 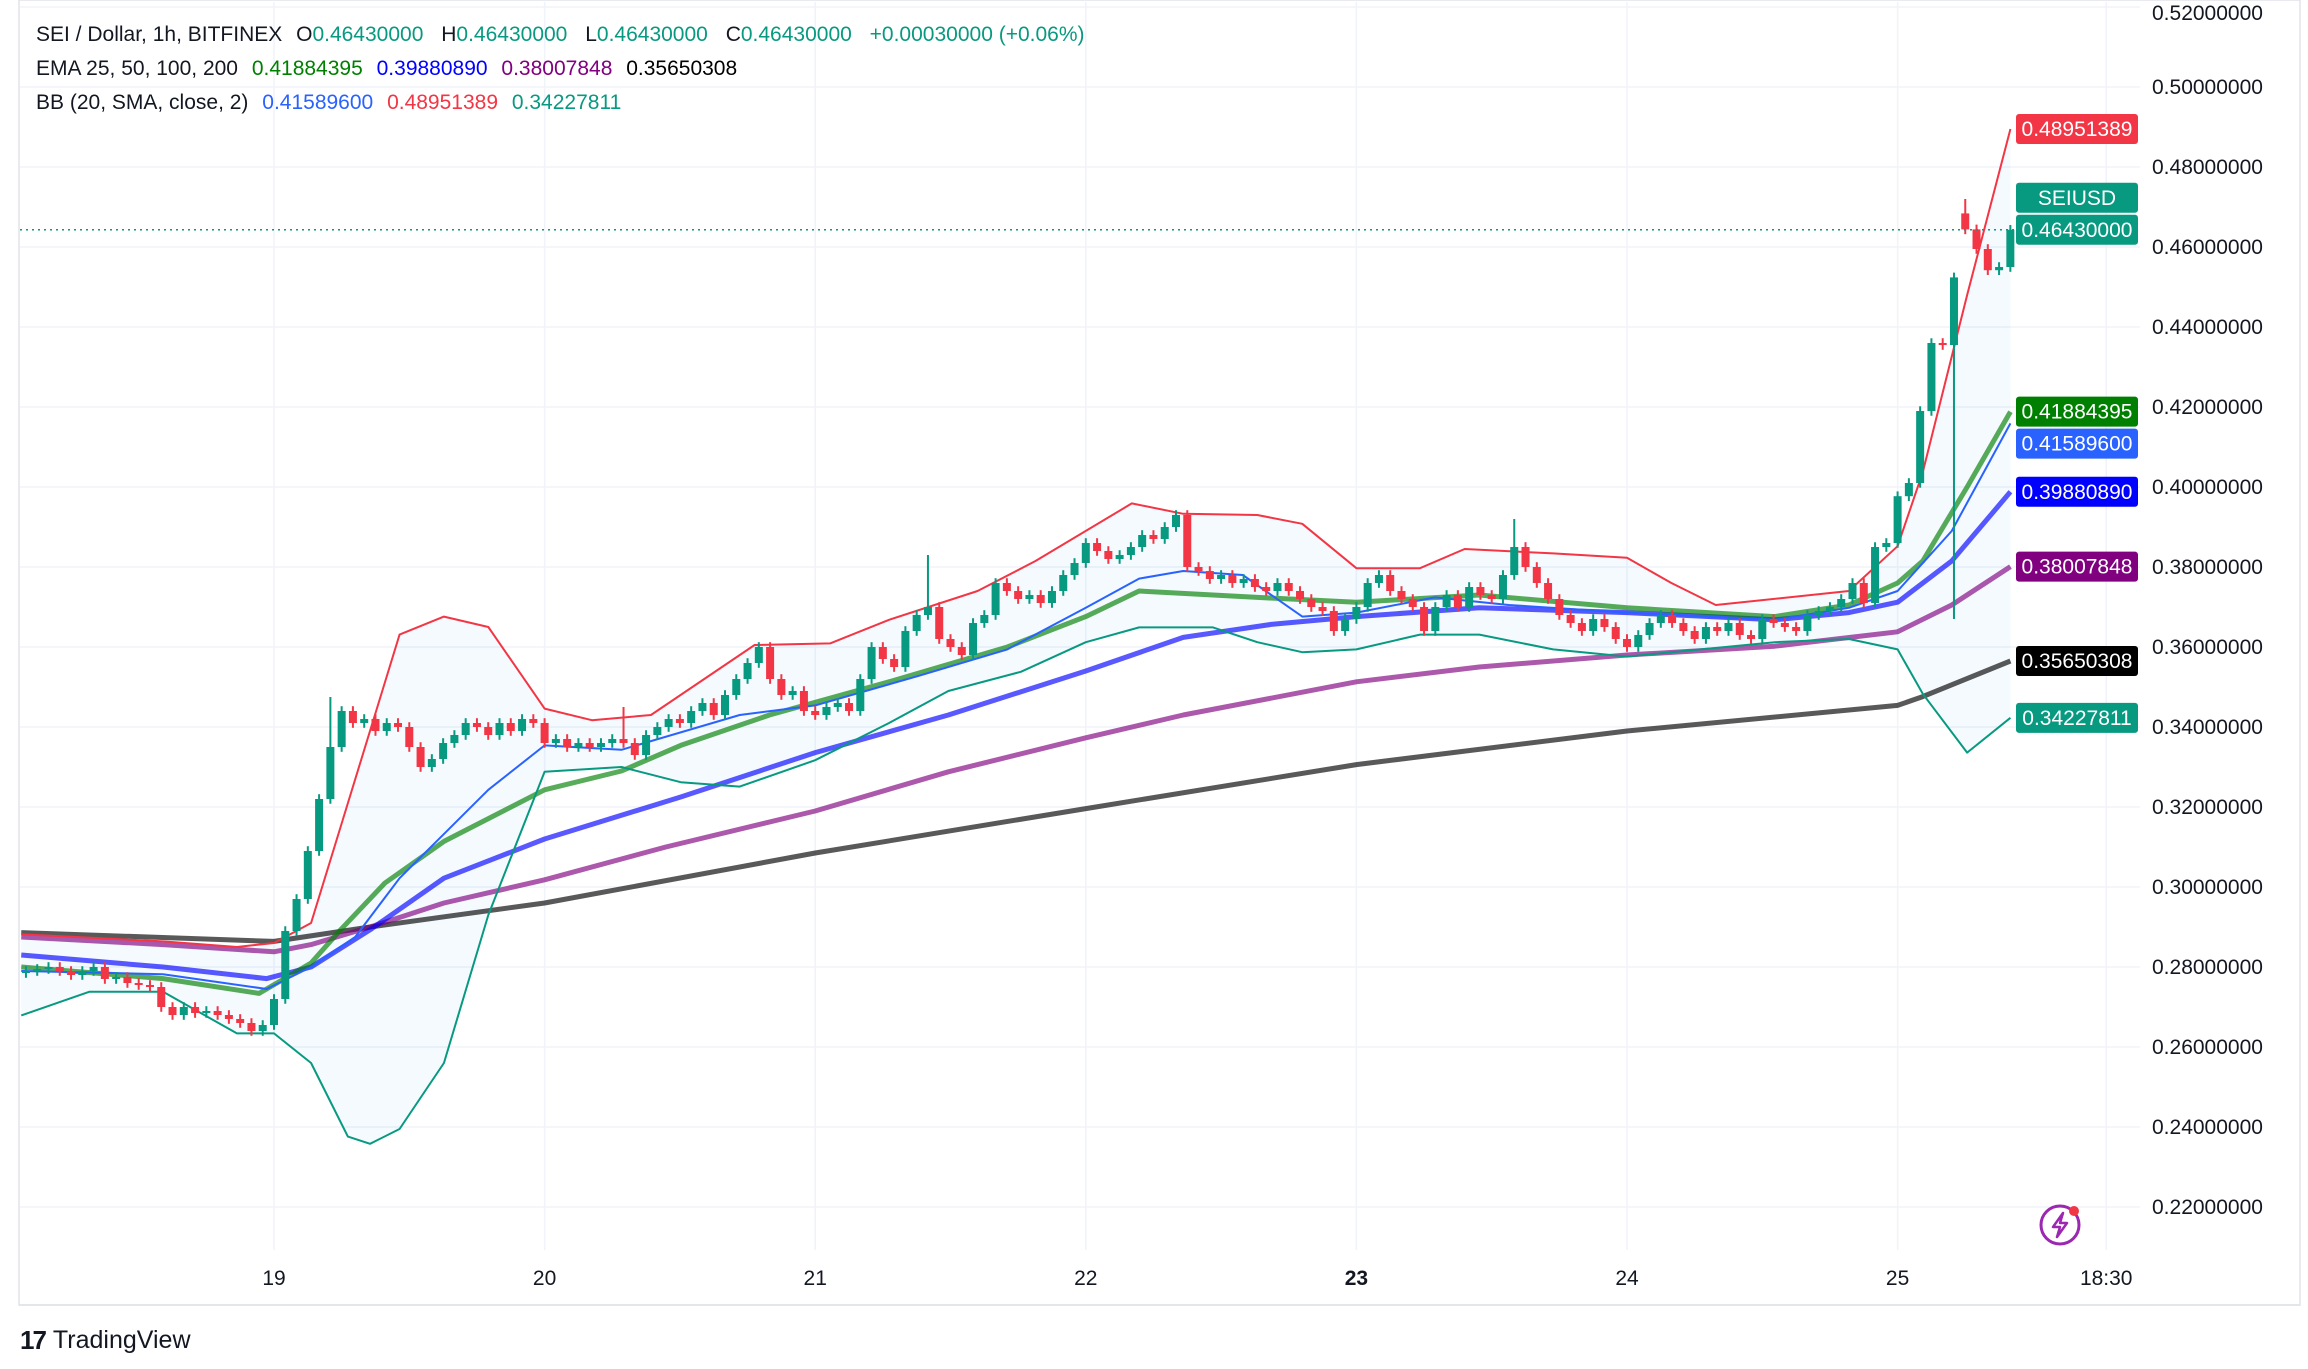 What do you see at coordinates (1159, 1286) in the screenshot?
I see `time-axis: 19 20 21 22 23 24 25 18:30` at bounding box center [1159, 1286].